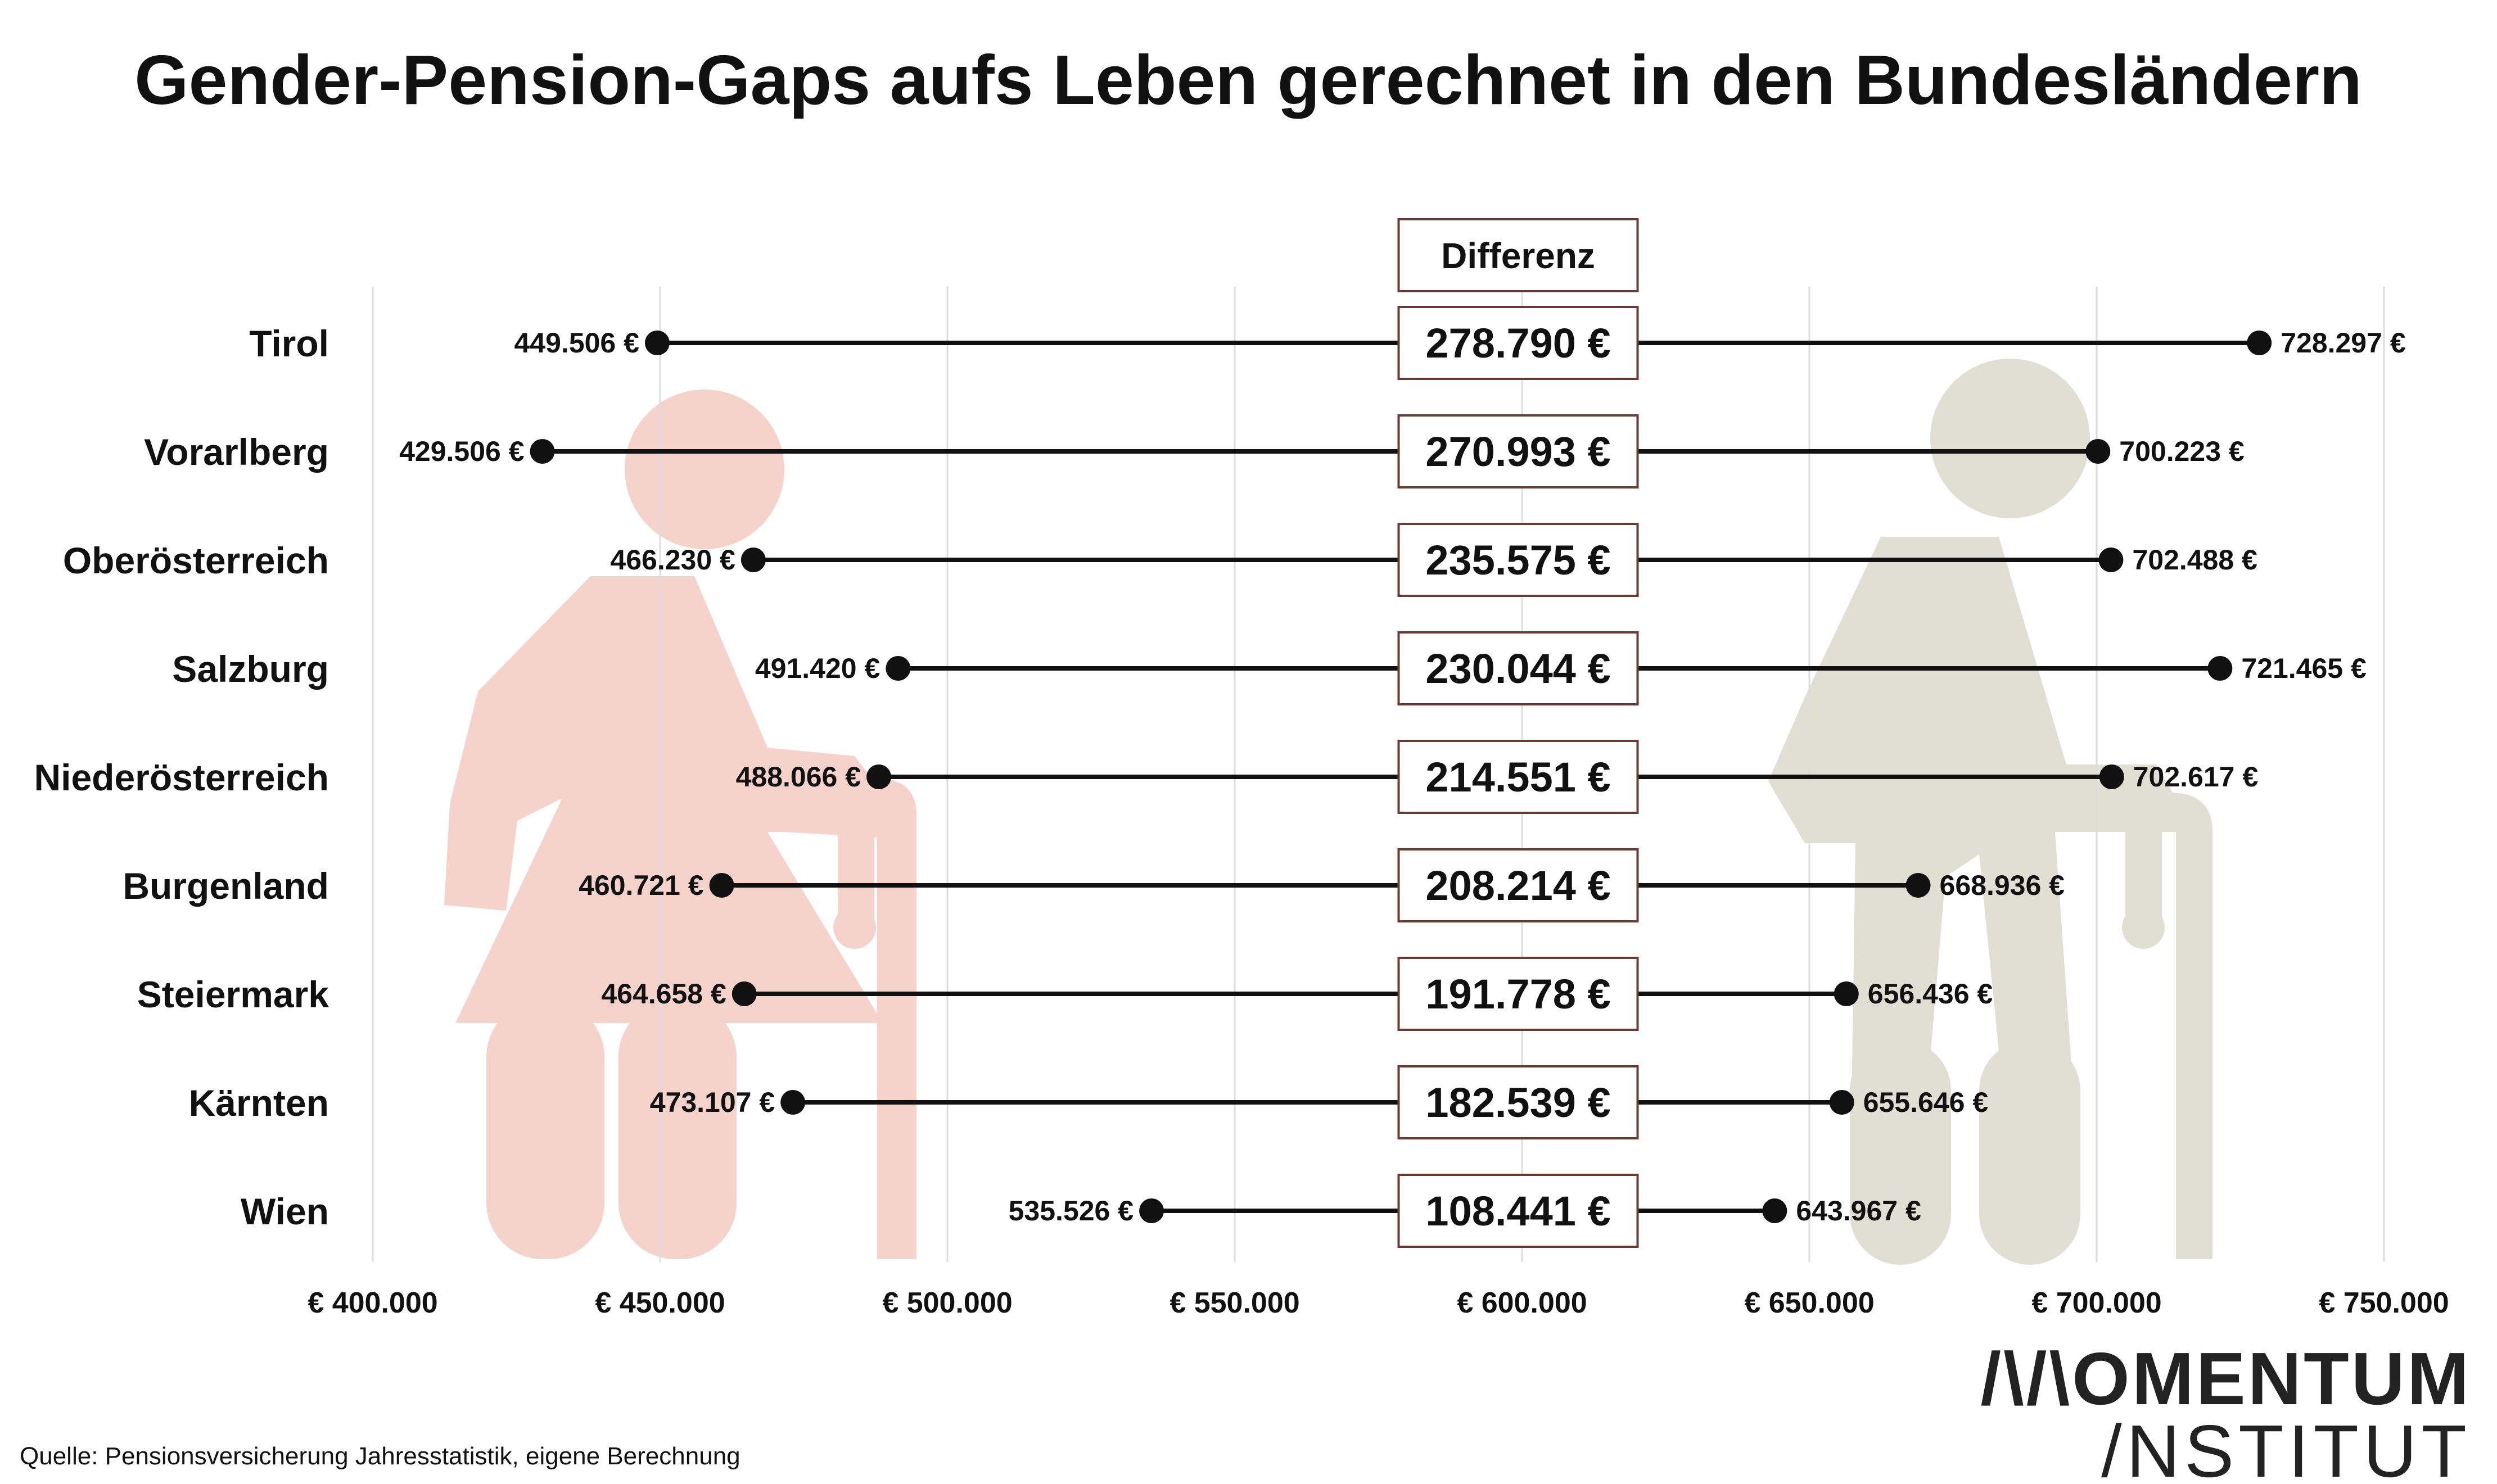  I want to click on high-value-label: 702.617 €, so click(2195, 777).